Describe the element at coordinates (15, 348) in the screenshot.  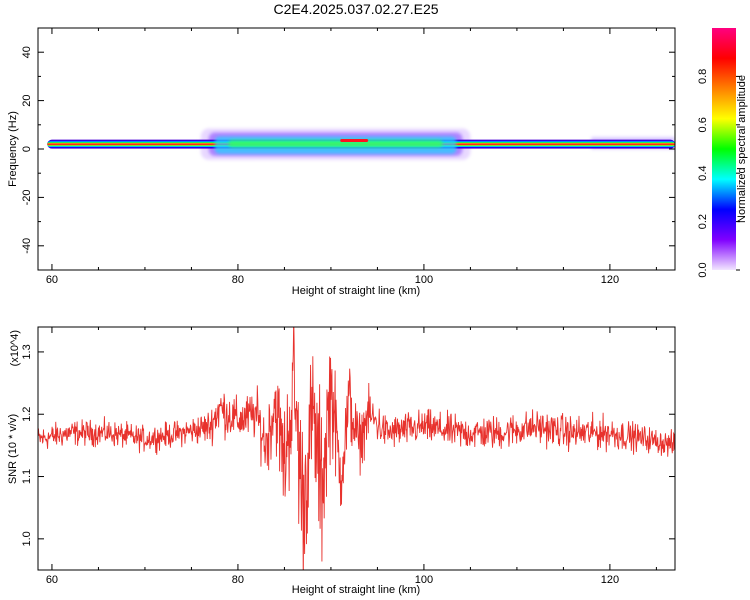
I see `snr-scale-note: (x10^4)` at that location.